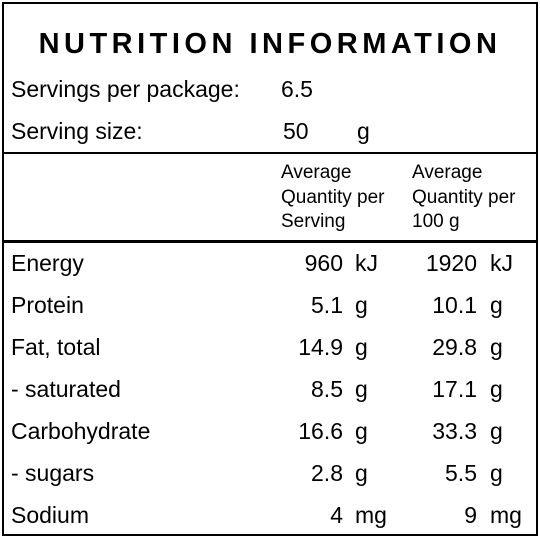 The width and height of the screenshot is (540, 538). Describe the element at coordinates (454, 389) in the screenshot. I see `per100-value: 17.1` at that location.